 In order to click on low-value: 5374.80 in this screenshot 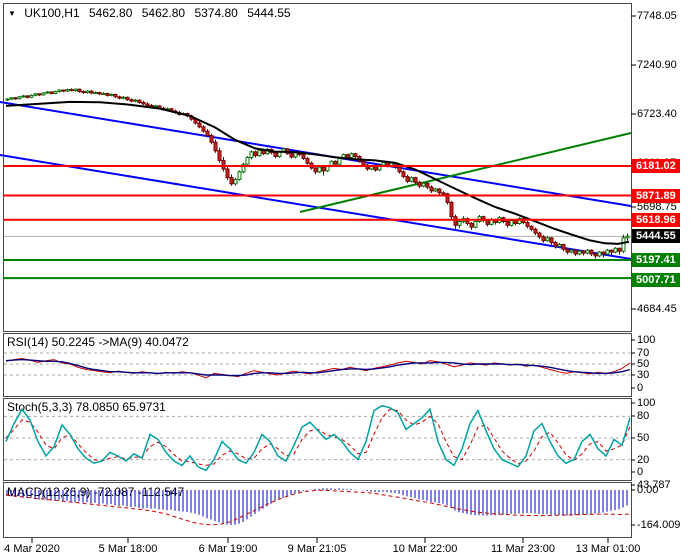, I will do `click(216, 13)`.